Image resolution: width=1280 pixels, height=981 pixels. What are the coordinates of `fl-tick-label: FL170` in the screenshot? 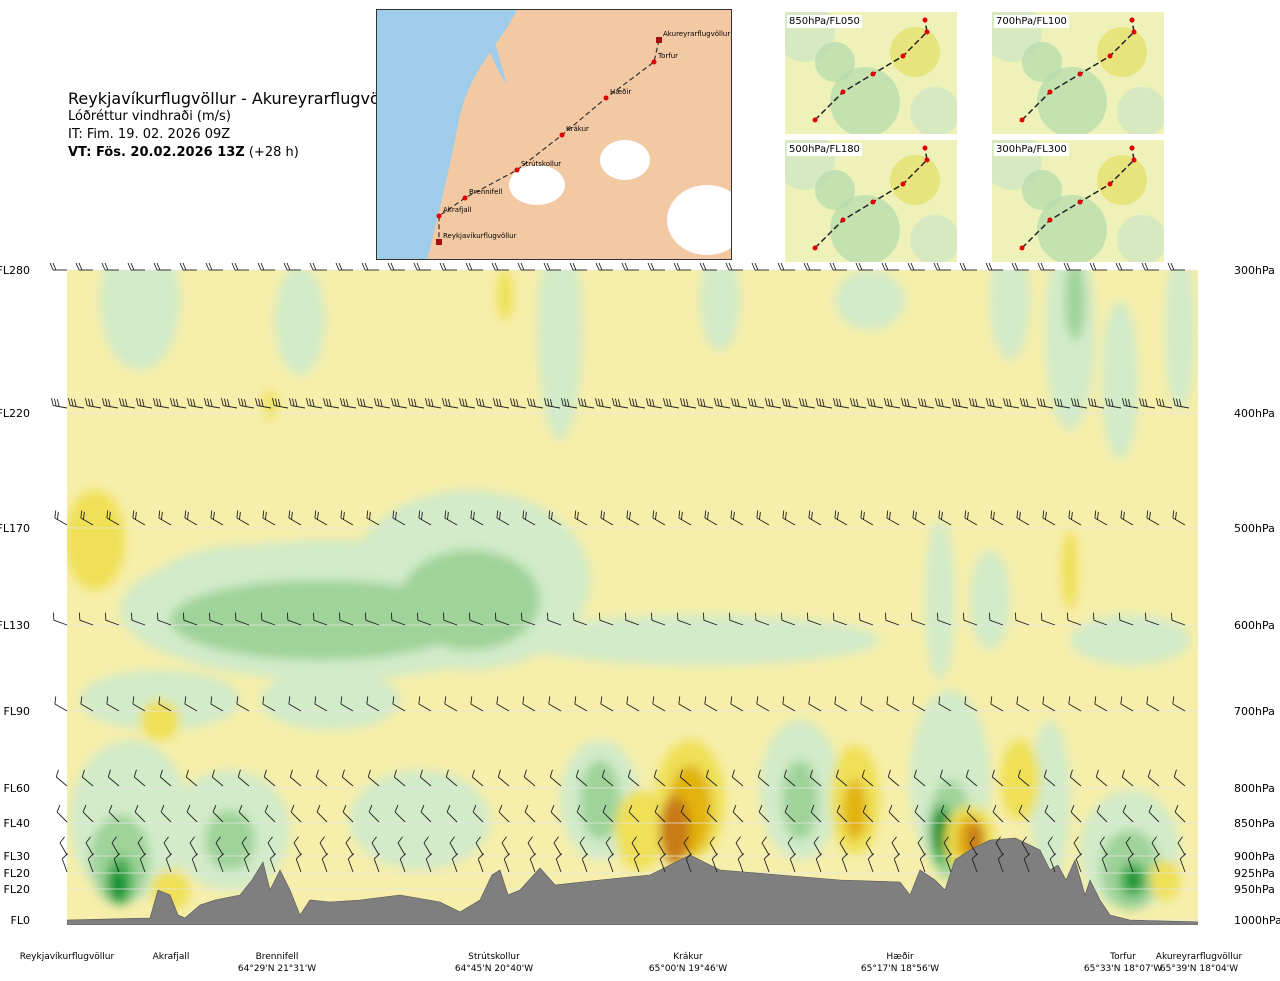 It's located at (15, 528).